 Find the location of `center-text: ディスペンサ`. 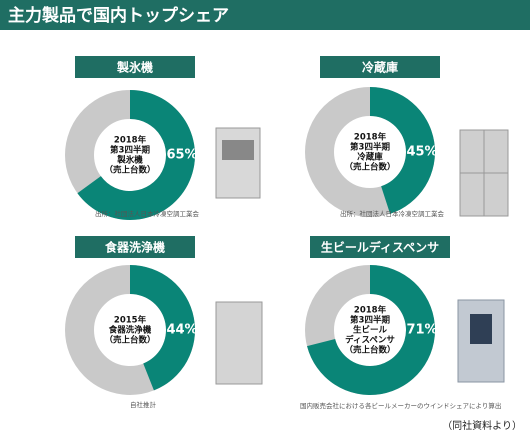

center-text: ディスペンサ is located at coordinates (370, 340).